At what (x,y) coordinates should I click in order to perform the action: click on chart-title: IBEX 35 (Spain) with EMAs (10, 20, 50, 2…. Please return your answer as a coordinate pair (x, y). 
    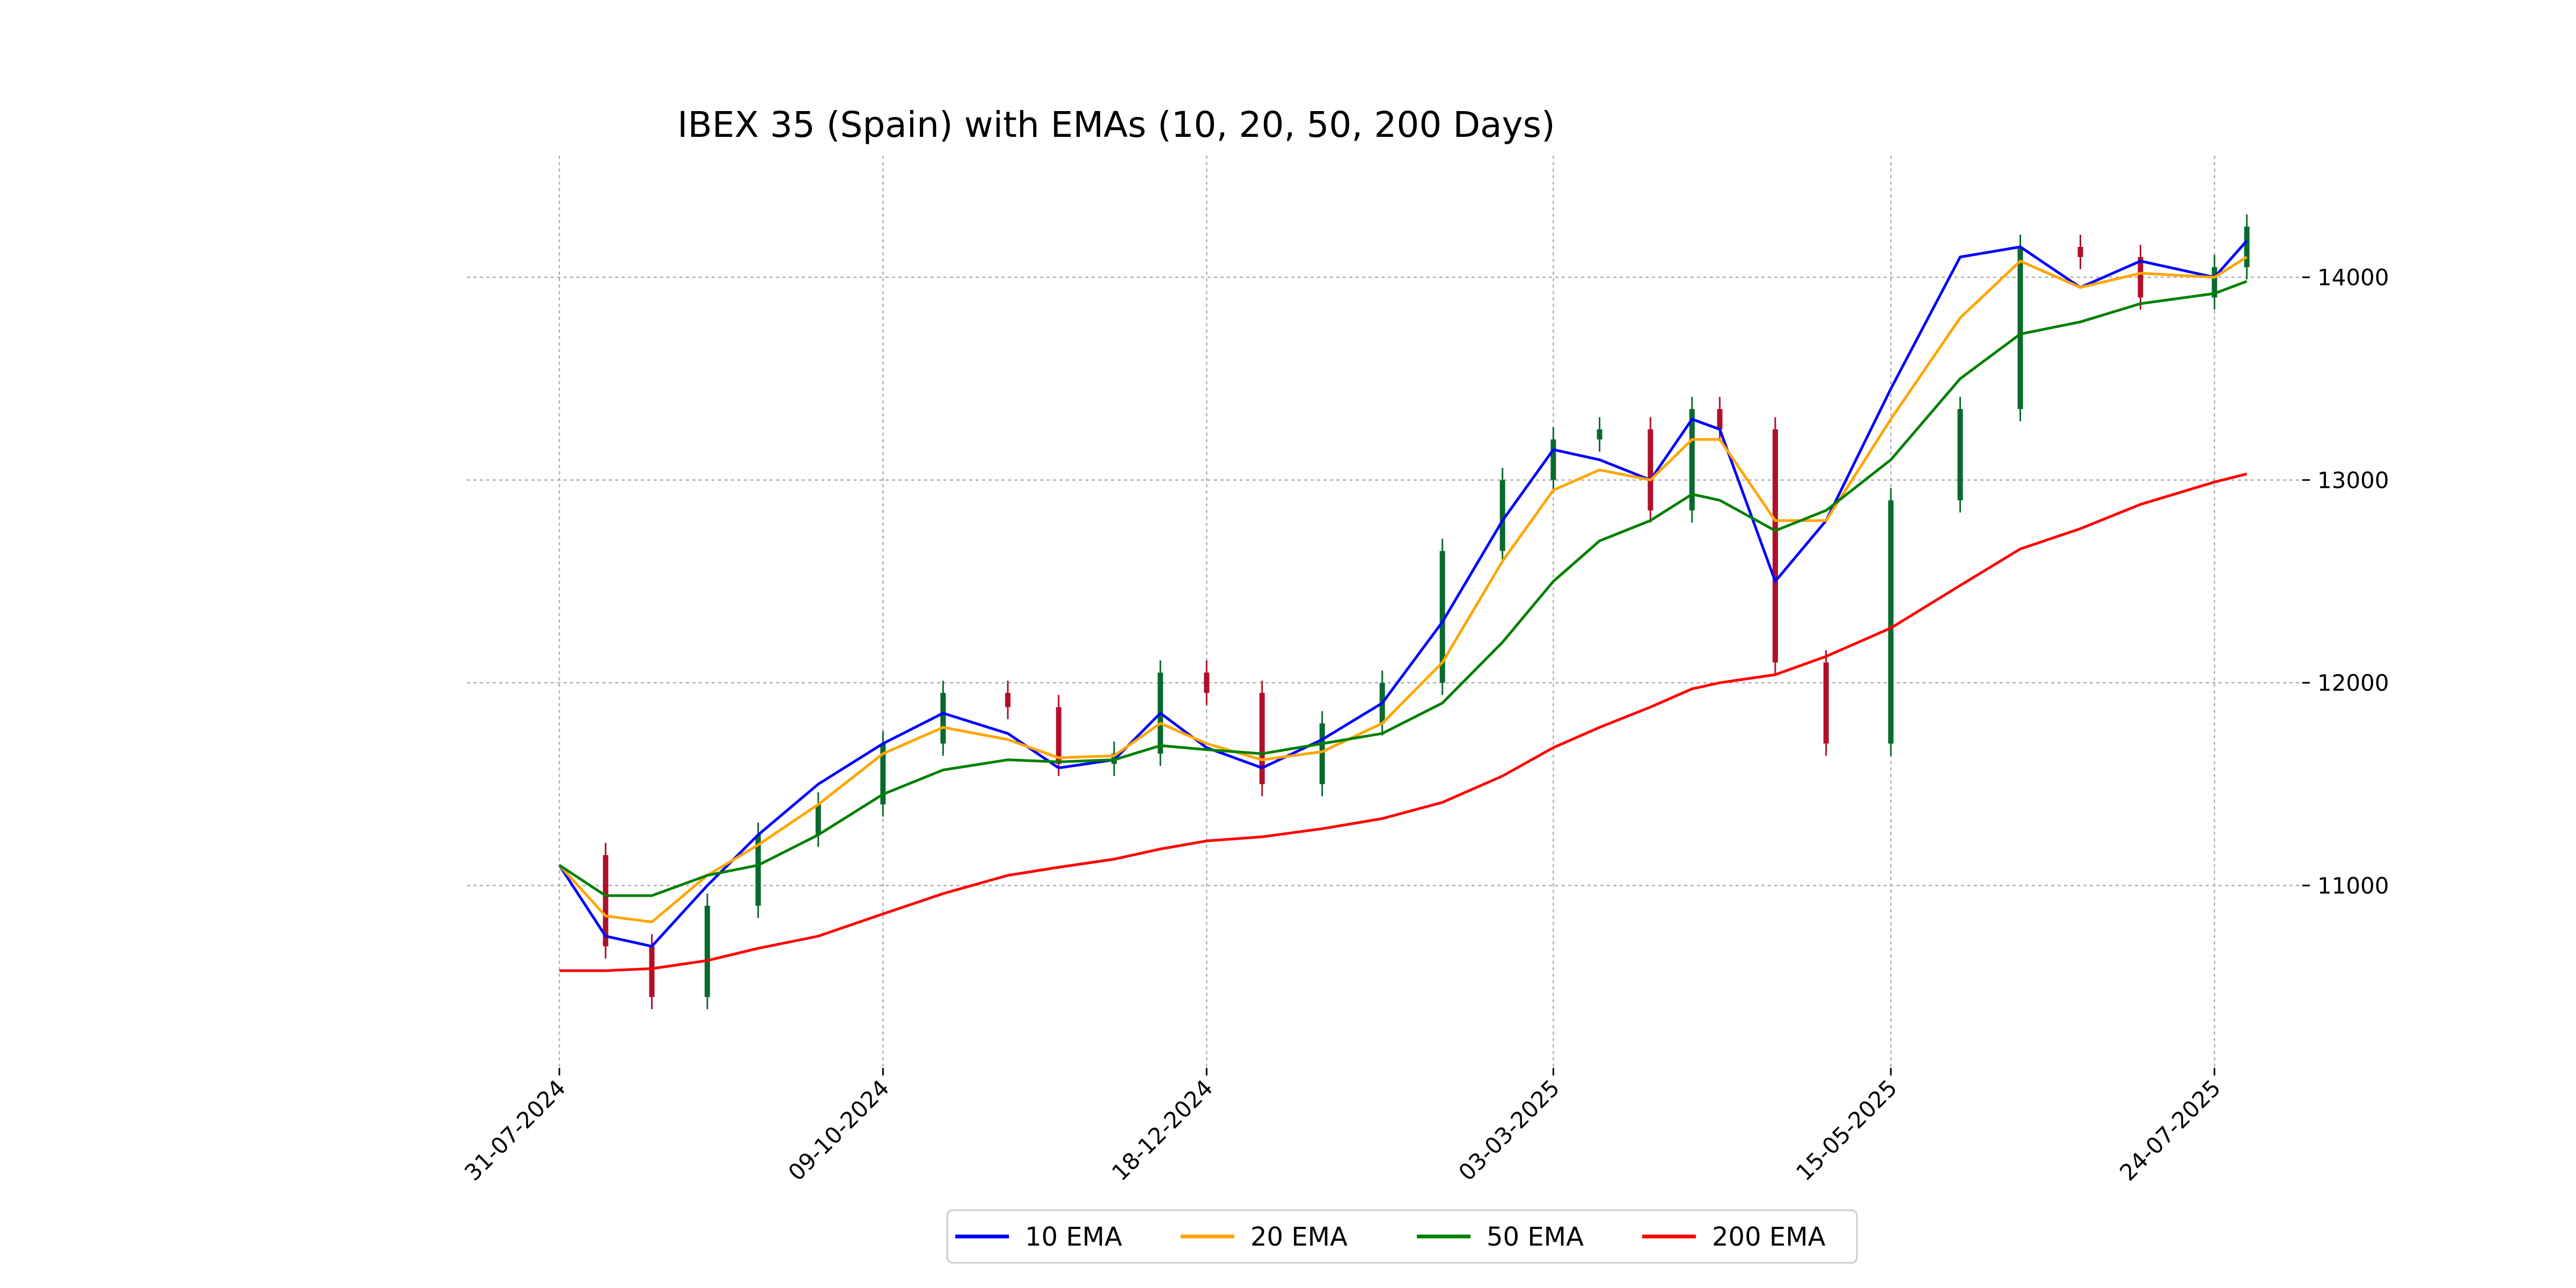
    Looking at the image, I should click on (1116, 124).